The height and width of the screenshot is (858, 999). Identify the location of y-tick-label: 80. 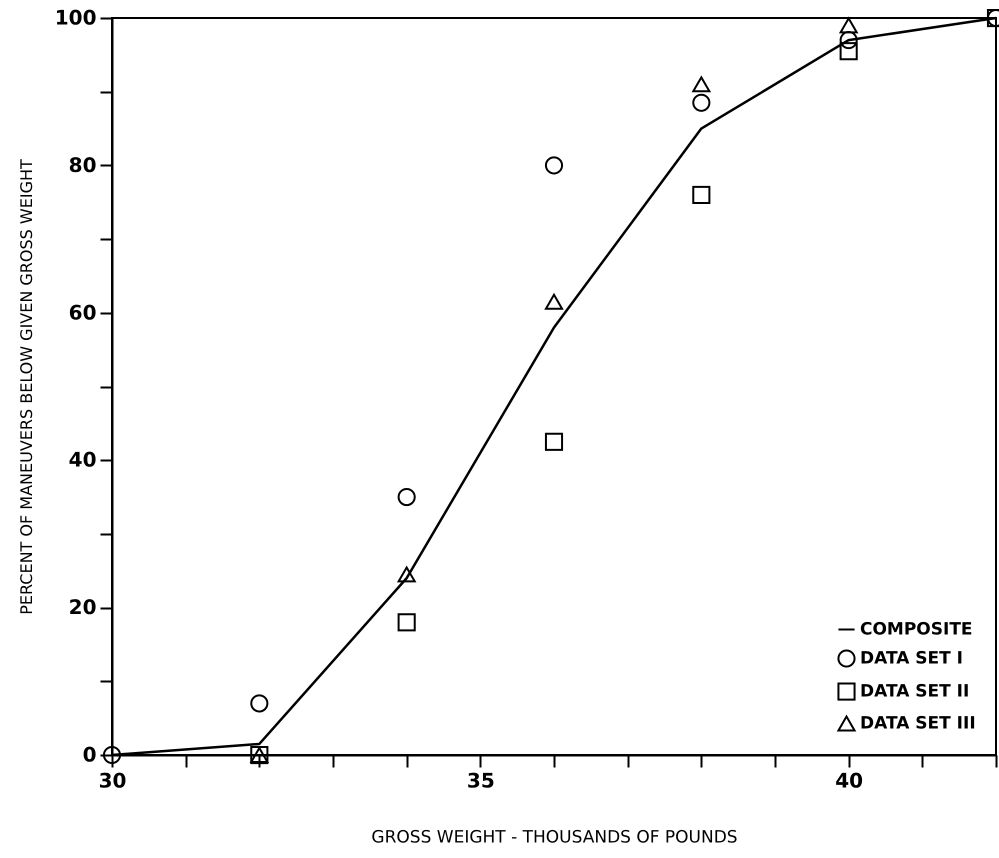
(82, 164).